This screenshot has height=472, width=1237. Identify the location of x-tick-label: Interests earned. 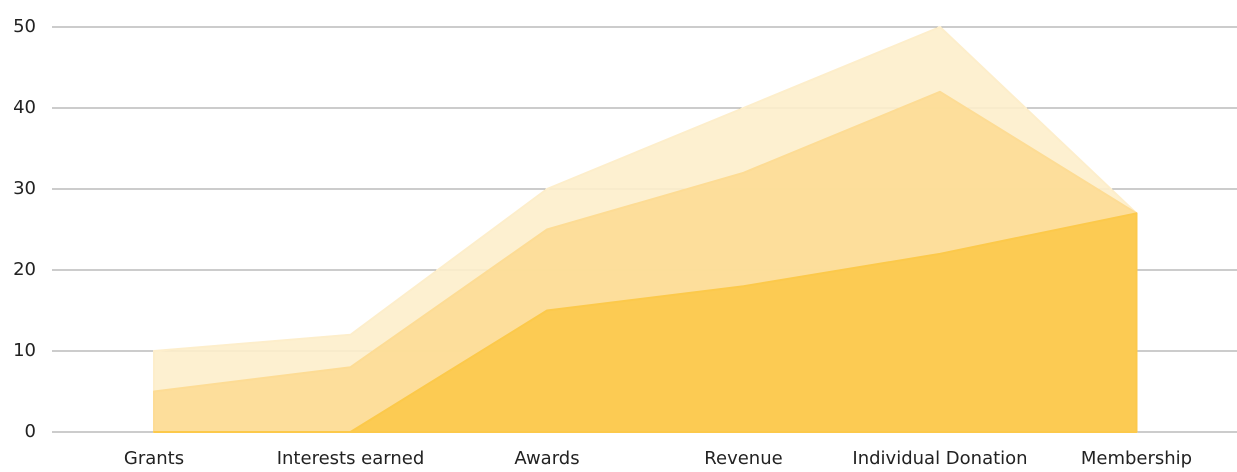
(351, 458).